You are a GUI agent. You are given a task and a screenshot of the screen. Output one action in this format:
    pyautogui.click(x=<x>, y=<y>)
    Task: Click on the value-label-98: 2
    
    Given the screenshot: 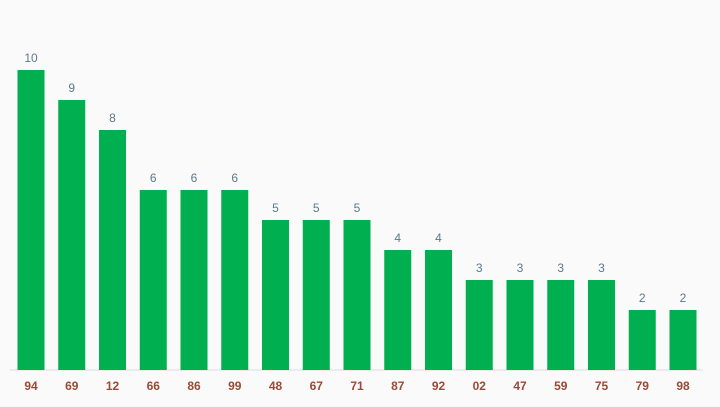 What is the action you would take?
    pyautogui.click(x=683, y=298)
    